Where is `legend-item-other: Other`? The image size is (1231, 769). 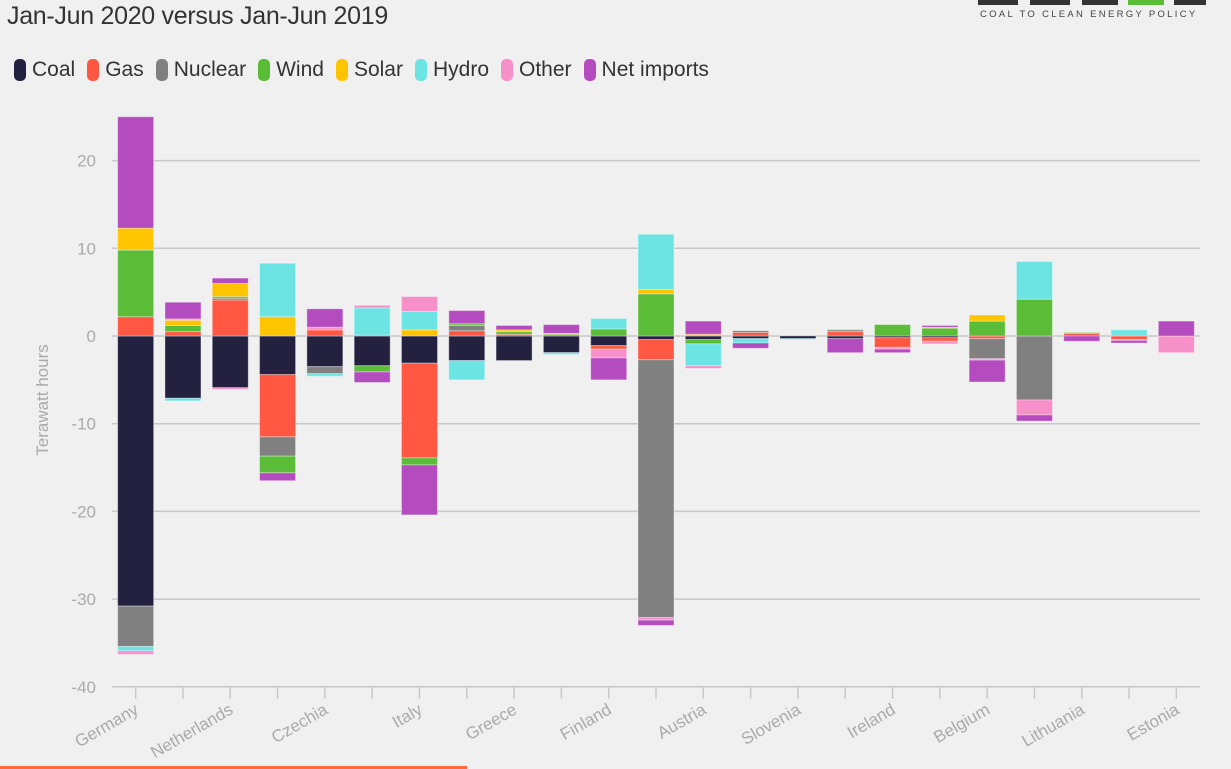
legend-item-other: Other is located at coordinates (536, 70).